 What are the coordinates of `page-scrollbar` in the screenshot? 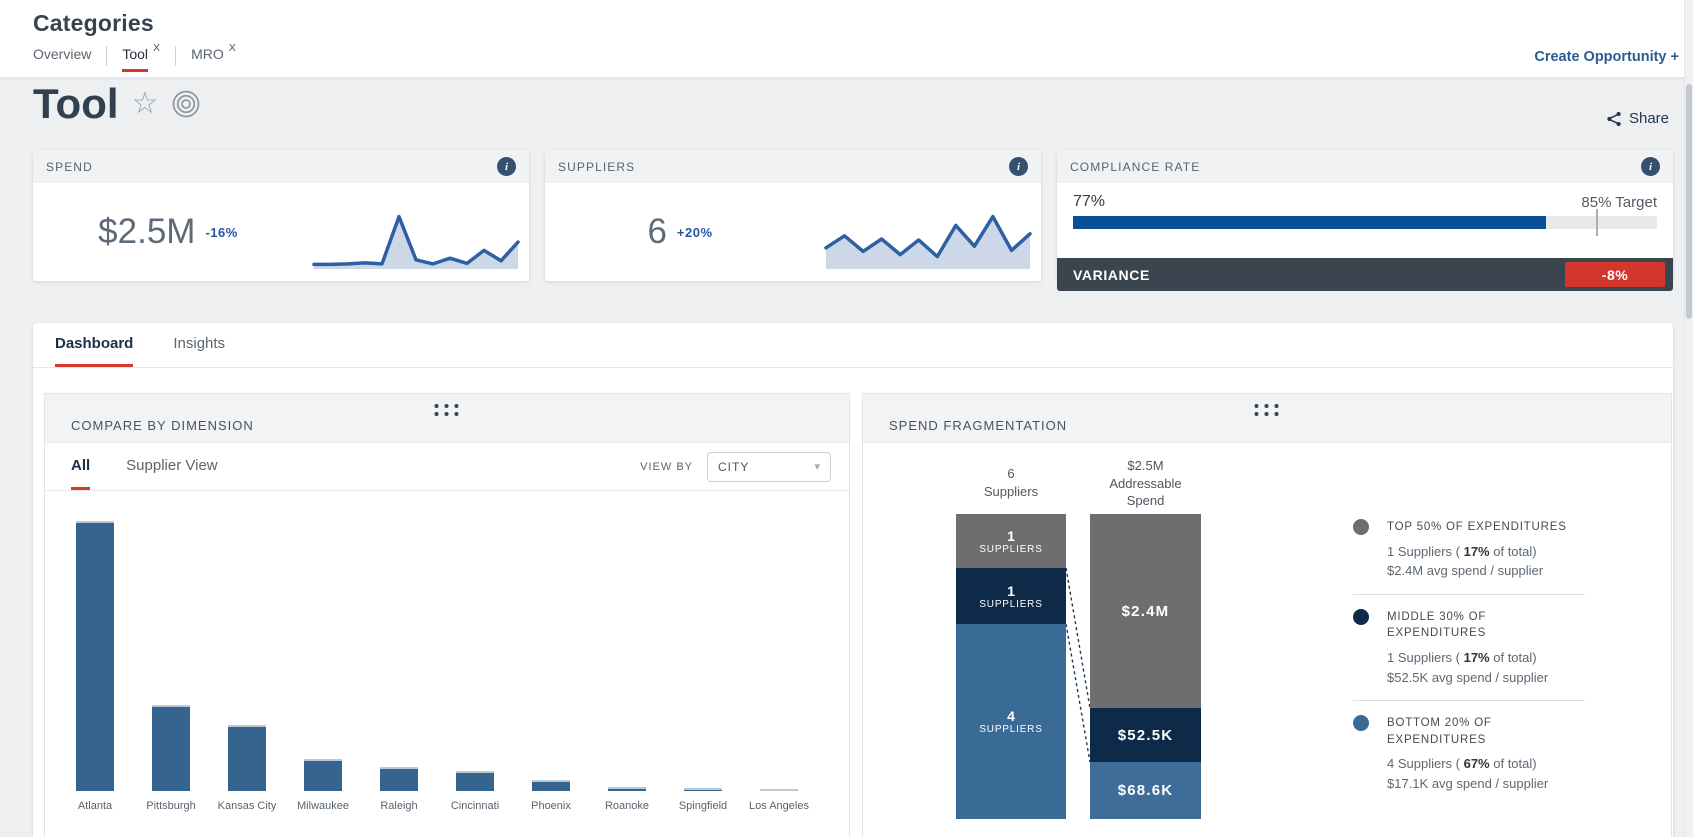 It's located at (1688, 418).